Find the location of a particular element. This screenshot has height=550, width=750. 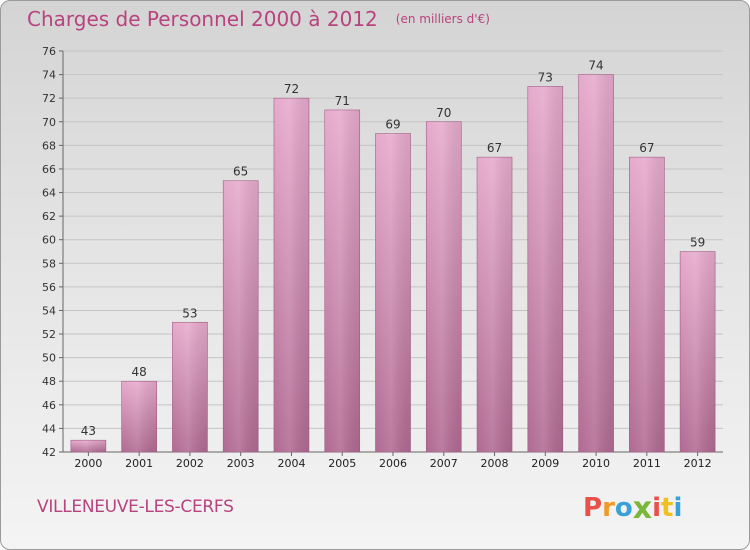

bar-shine-2007 is located at coordinates (444, 286).